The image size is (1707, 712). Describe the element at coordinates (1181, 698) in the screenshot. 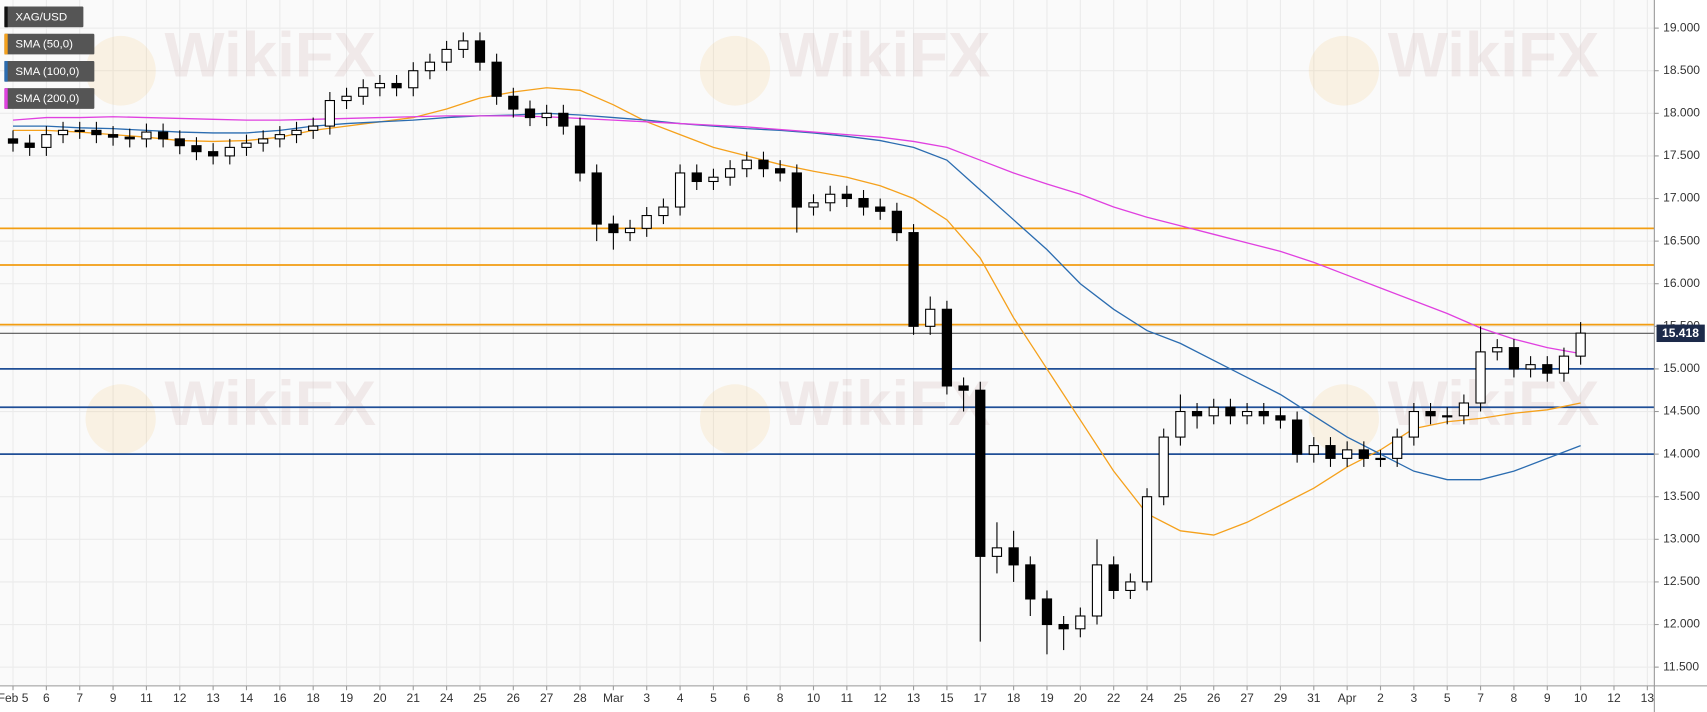

I see `x-tick-label: 25` at that location.